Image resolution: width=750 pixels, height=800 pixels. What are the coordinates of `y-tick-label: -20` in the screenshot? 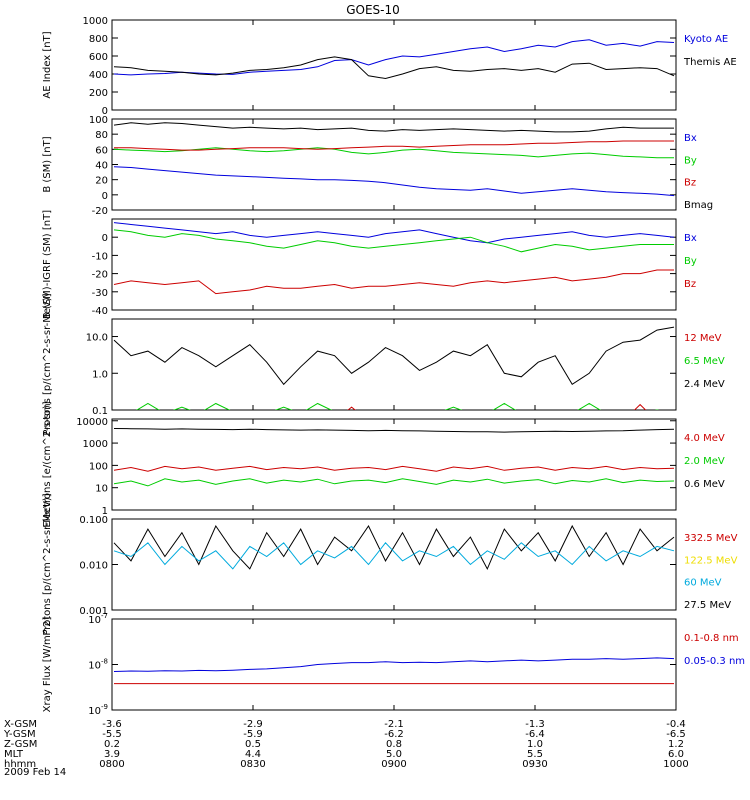 It's located at (100, 275).